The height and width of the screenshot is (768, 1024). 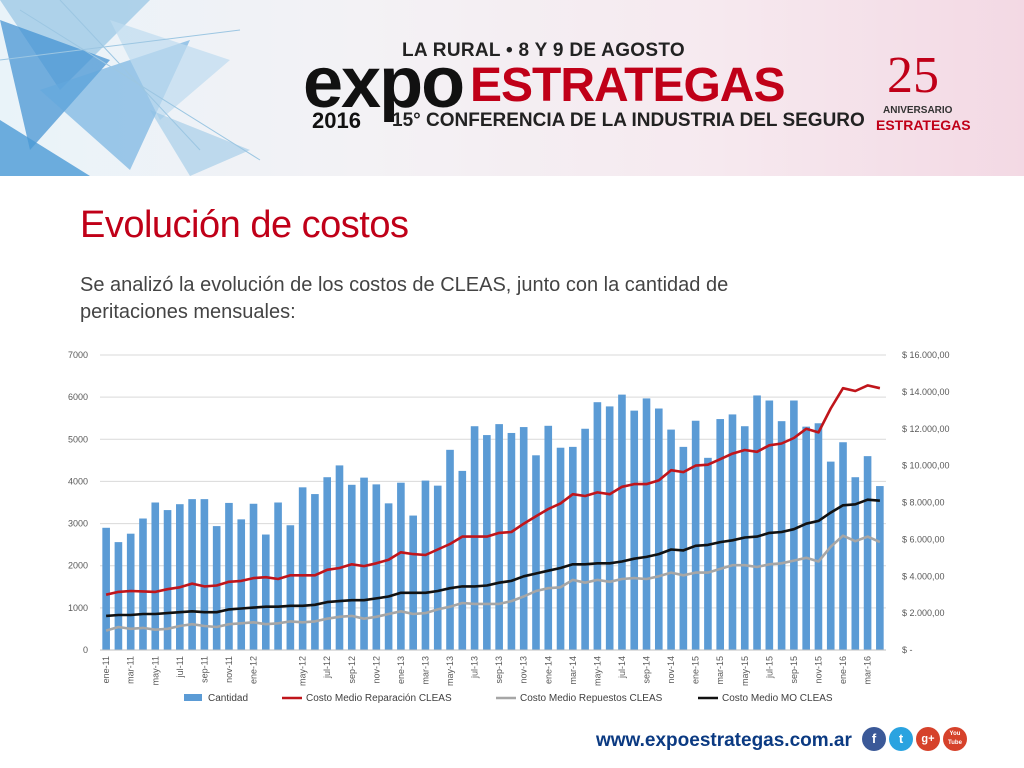 I want to click on x-tick-label: may-14, so click(x=597, y=671).